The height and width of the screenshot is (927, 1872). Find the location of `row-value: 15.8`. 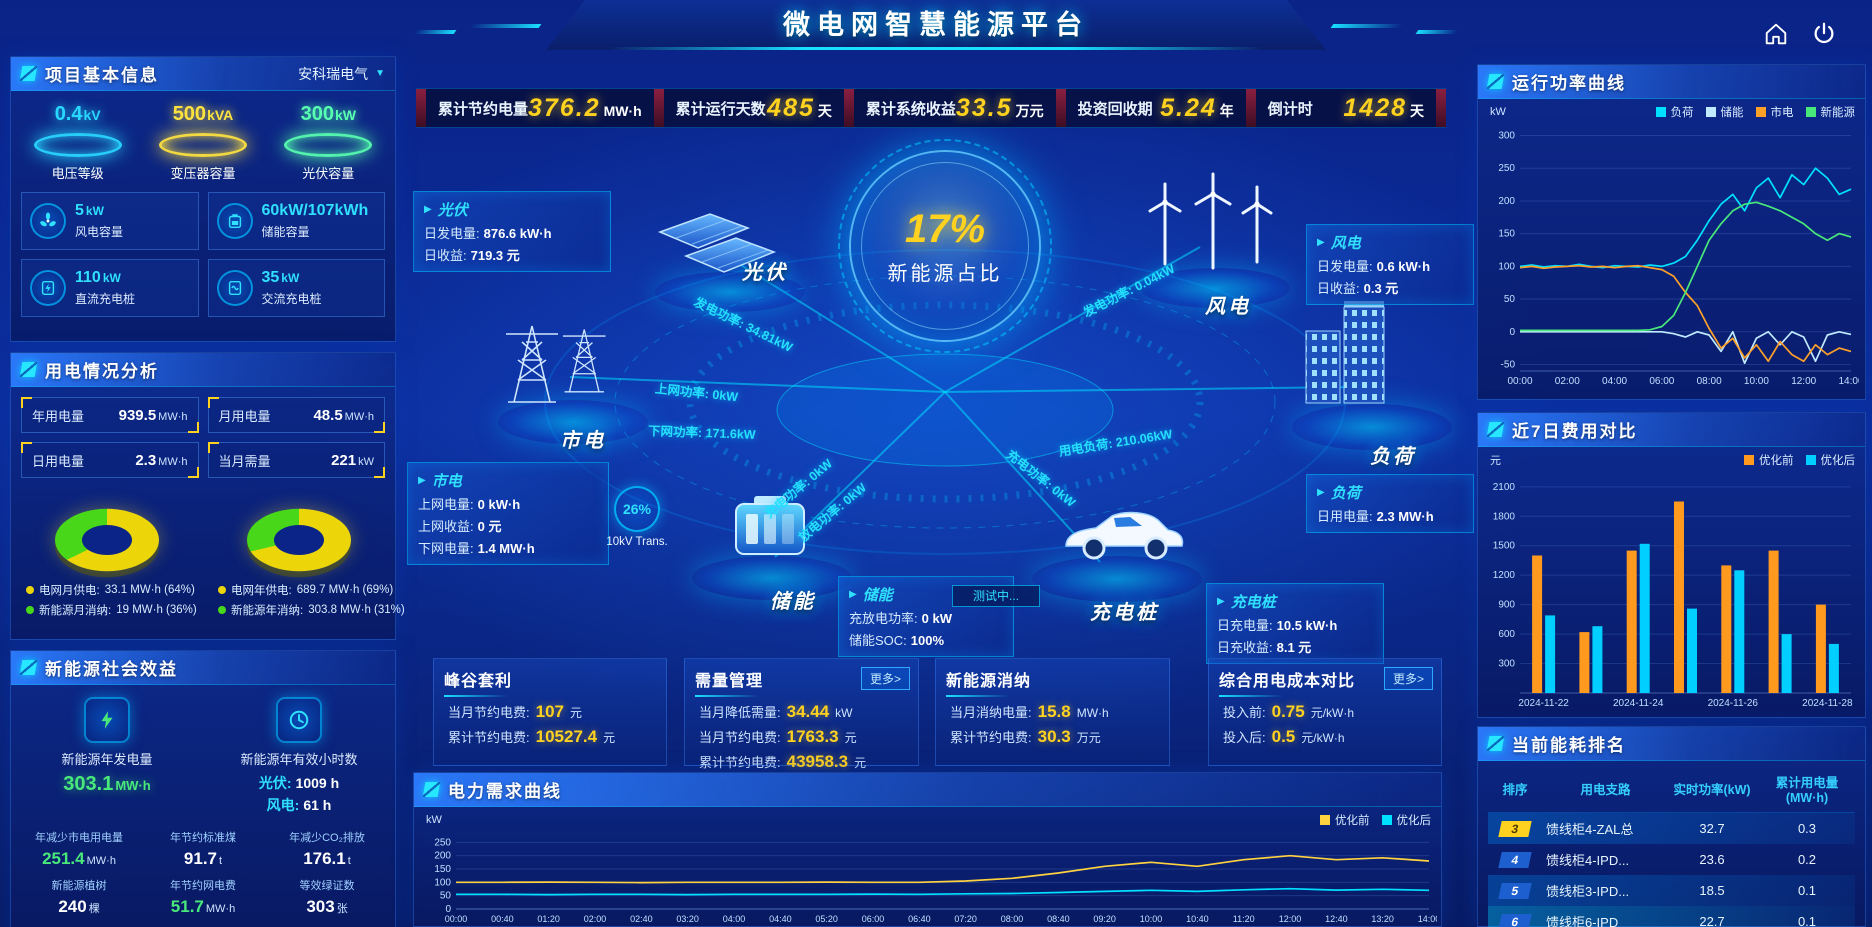

row-value: 15.8 is located at coordinates (1054, 711).